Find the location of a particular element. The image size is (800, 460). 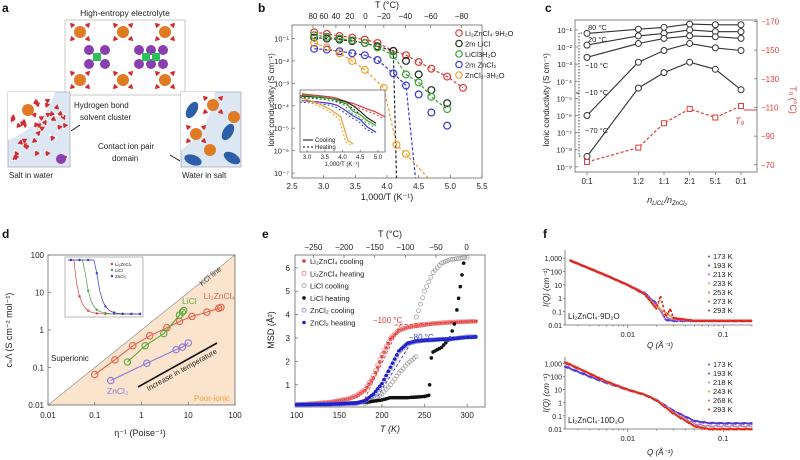

x-tick-label: 4.5 is located at coordinates (419, 186).